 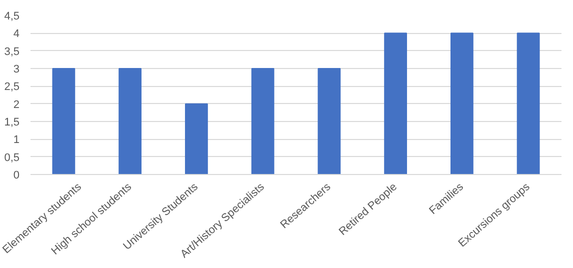 What do you see at coordinates (12, 16) in the screenshot?
I see `y-tick-label: 4,5` at bounding box center [12, 16].